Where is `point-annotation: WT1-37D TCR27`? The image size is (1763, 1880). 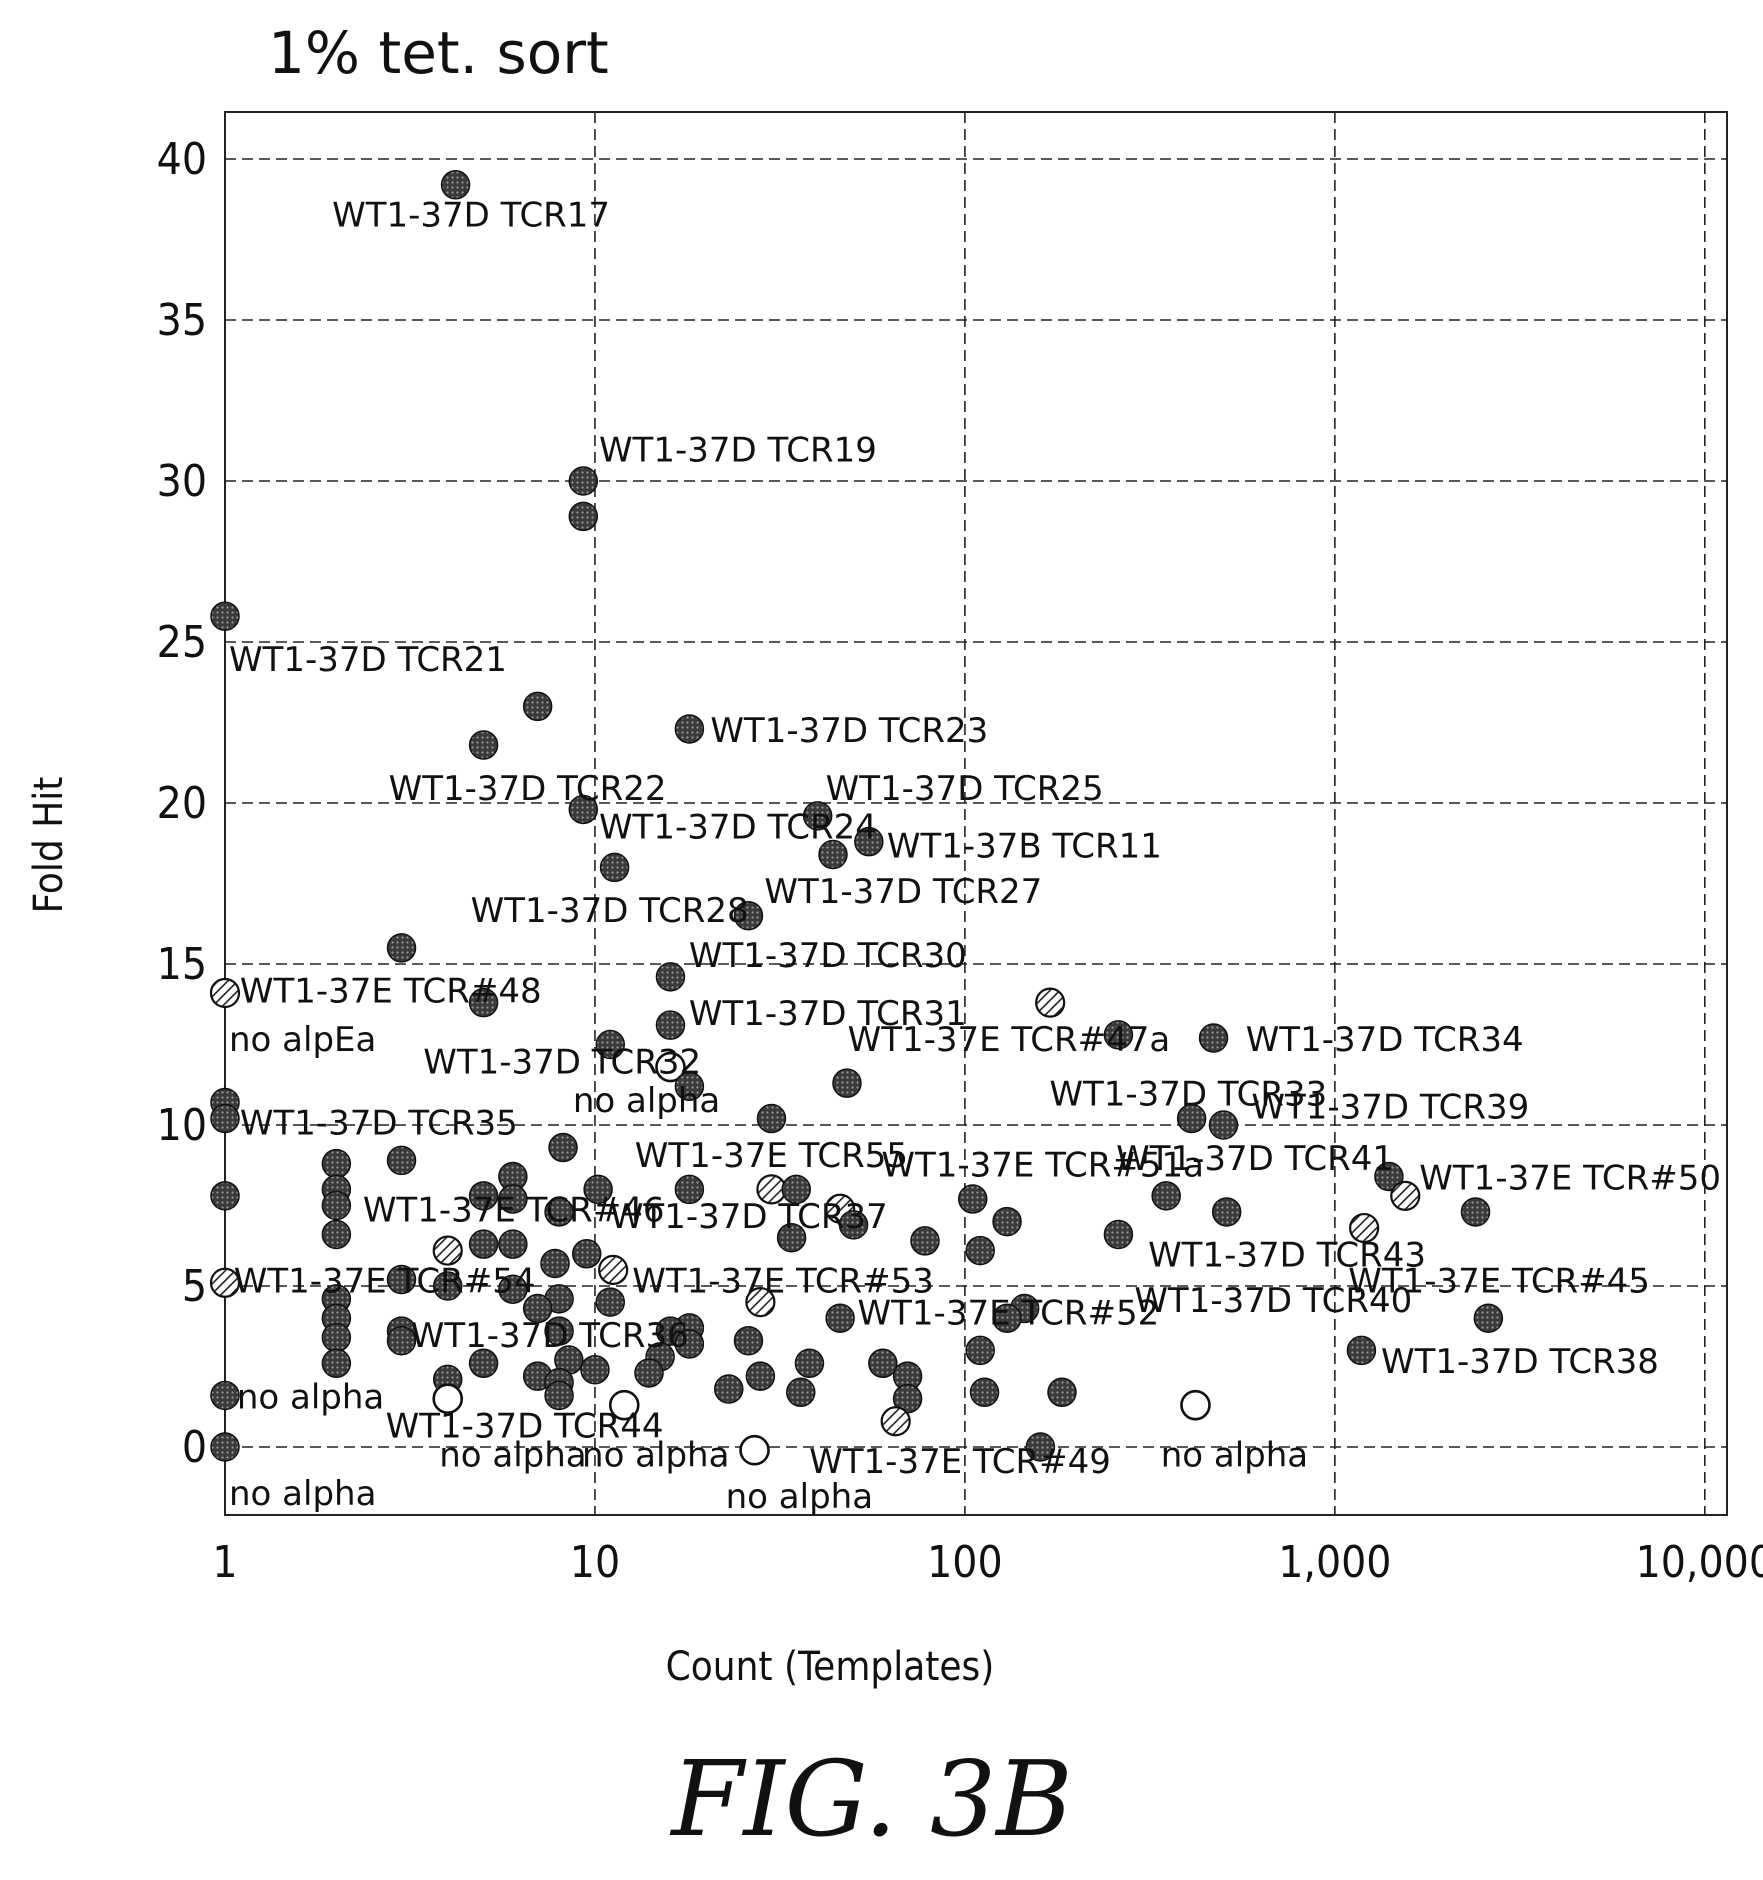
point-annotation: WT1-37D TCR27 is located at coordinates (903, 892).